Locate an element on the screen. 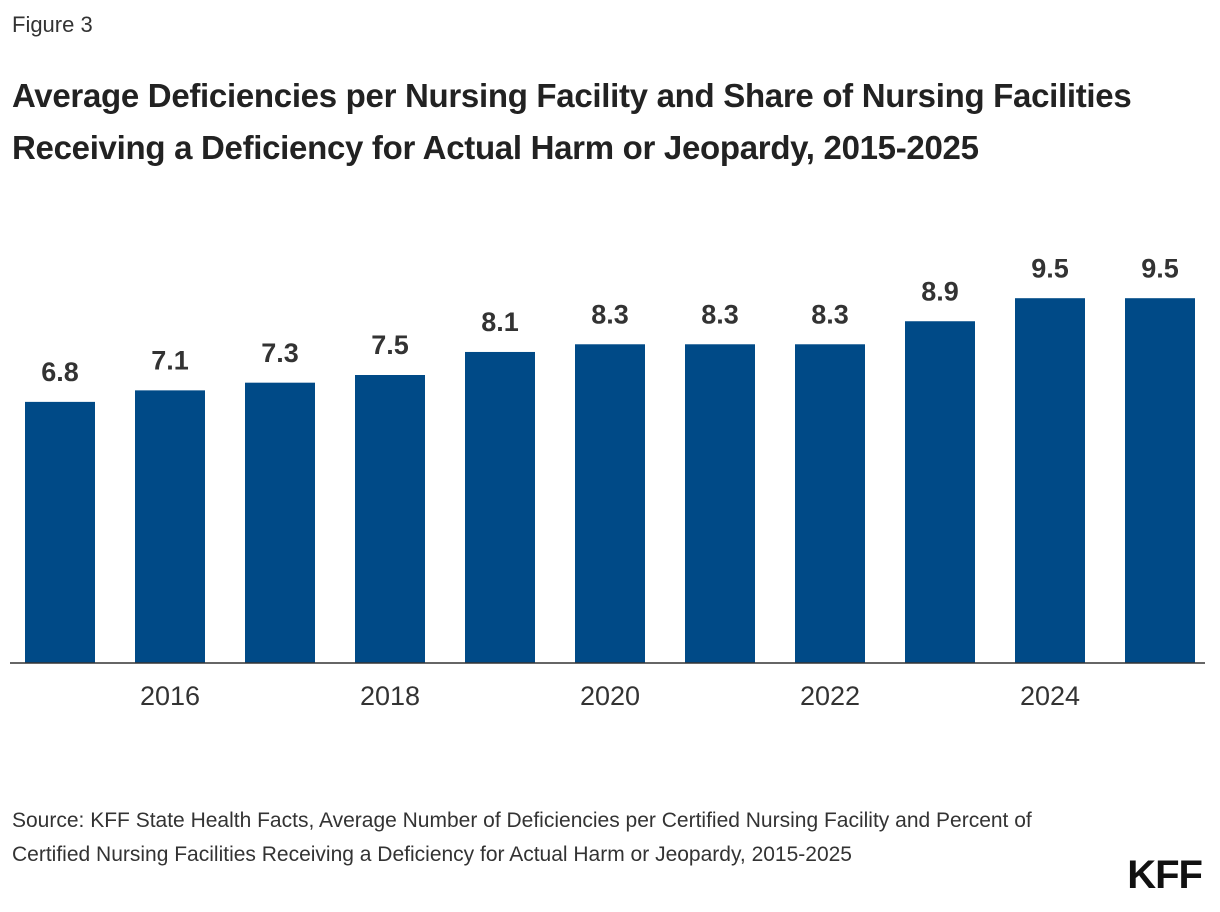 The height and width of the screenshot is (912, 1220). x-tick-label: 2022 is located at coordinates (830, 696).